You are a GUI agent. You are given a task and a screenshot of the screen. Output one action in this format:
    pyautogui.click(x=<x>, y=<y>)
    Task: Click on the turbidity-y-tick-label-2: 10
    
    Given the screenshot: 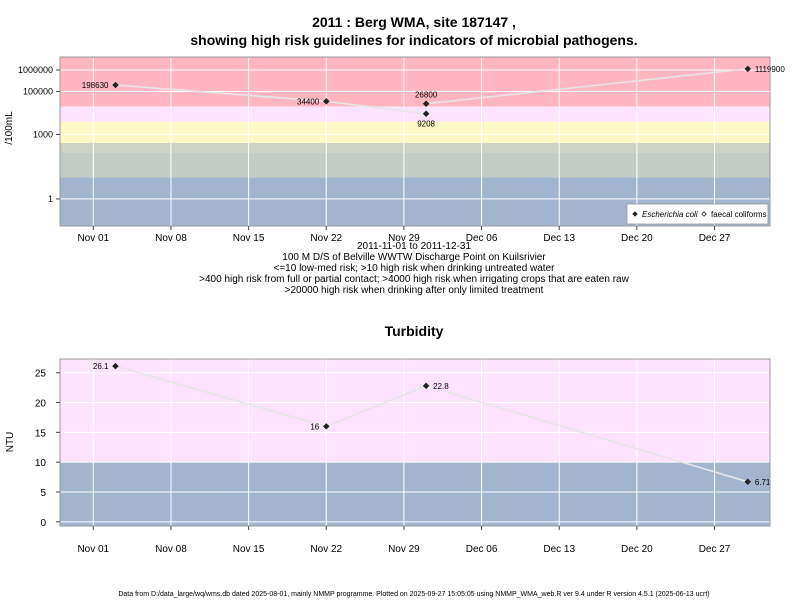 What is the action you would take?
    pyautogui.click(x=41, y=463)
    